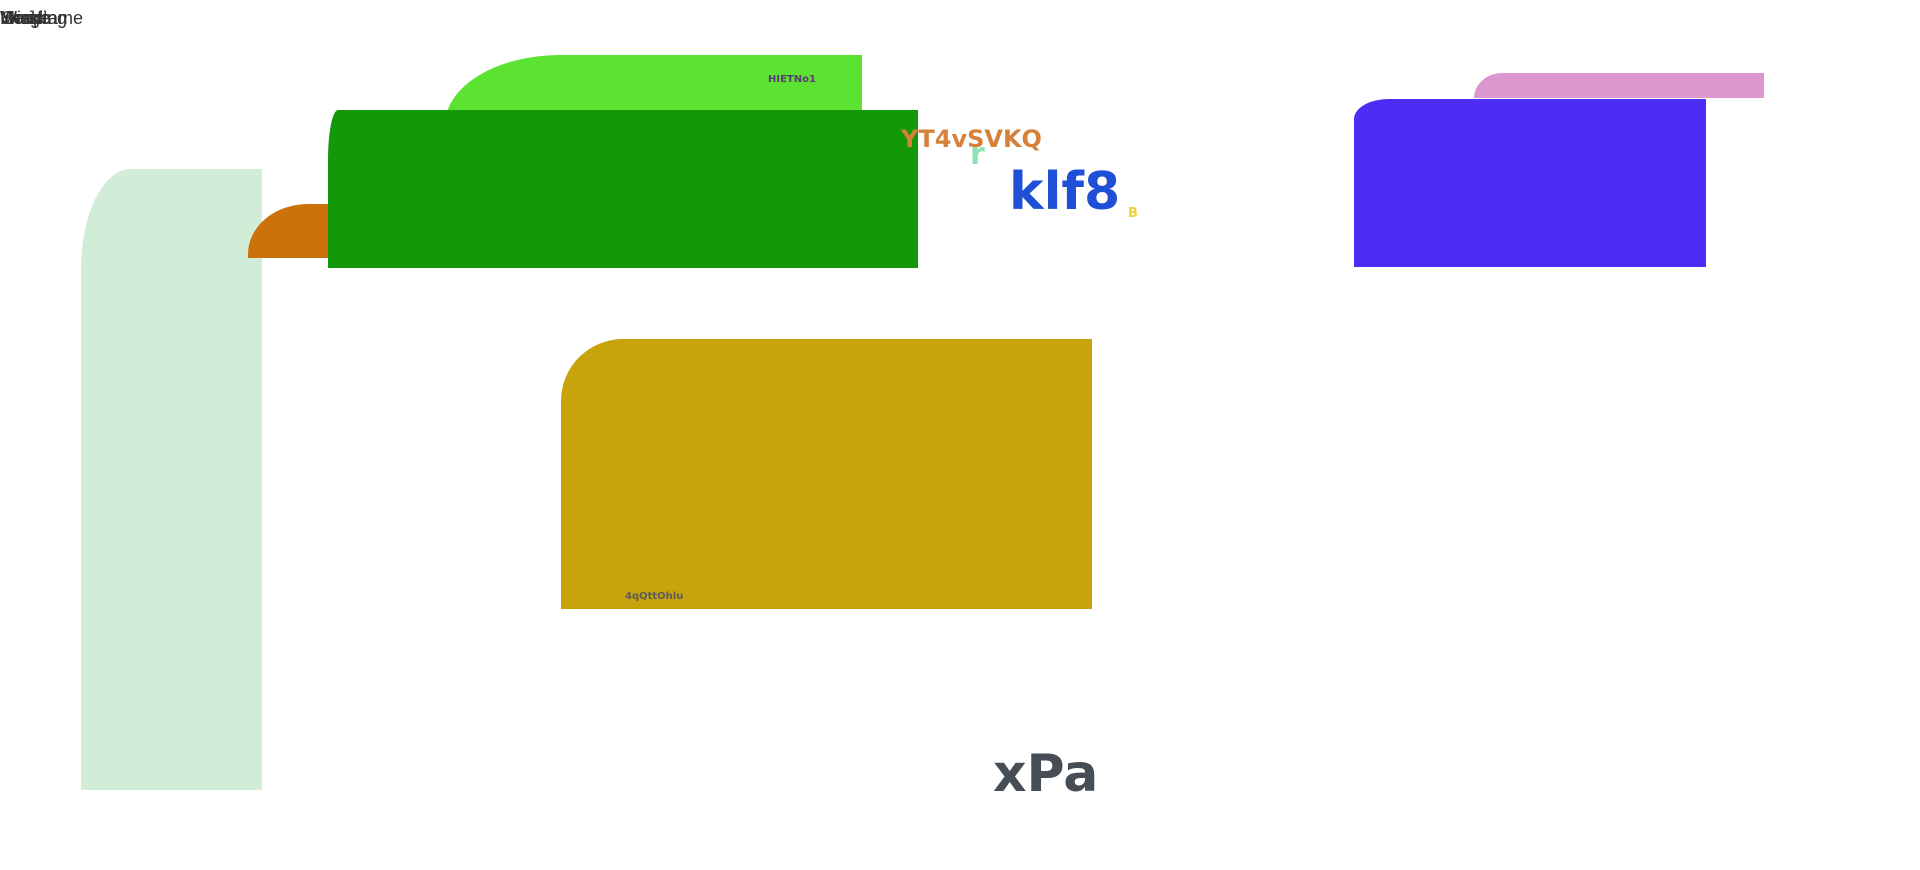 This screenshot has height=870, width=1920. Describe the element at coordinates (826, 474) in the screenshot. I see `mustard-block` at that location.